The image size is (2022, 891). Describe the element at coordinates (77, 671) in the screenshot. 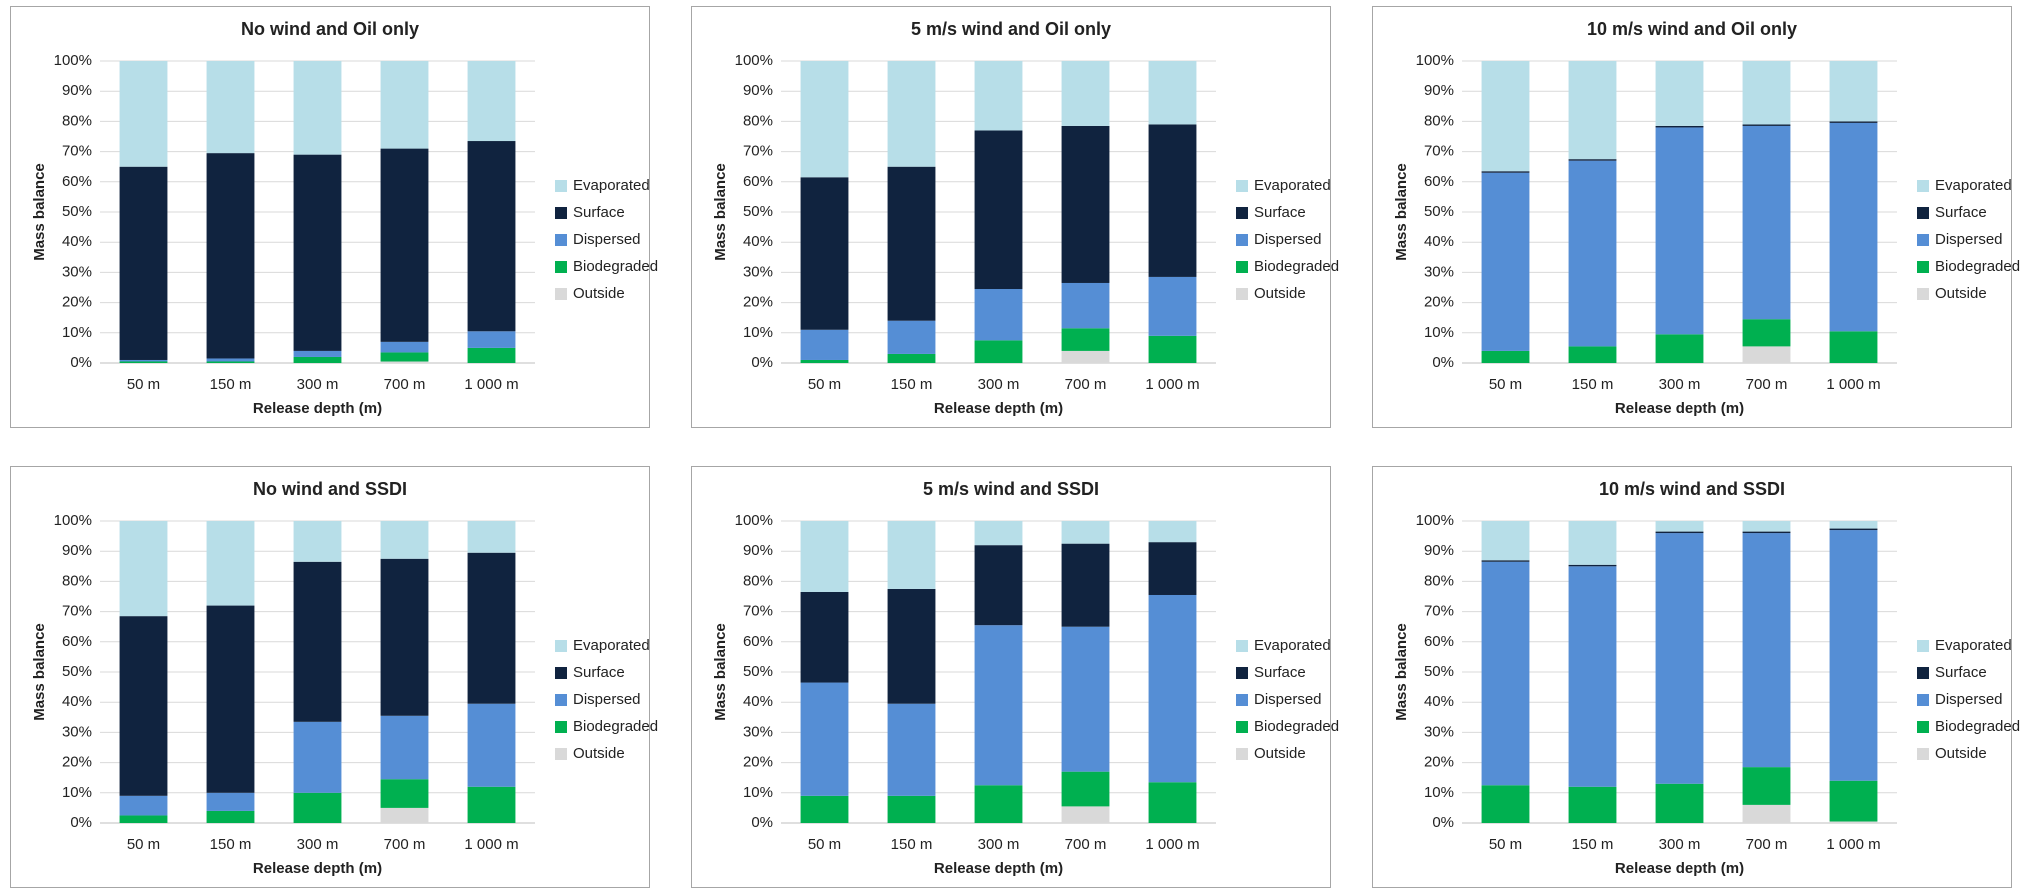

I see `y-tick-label: 50%` at that location.